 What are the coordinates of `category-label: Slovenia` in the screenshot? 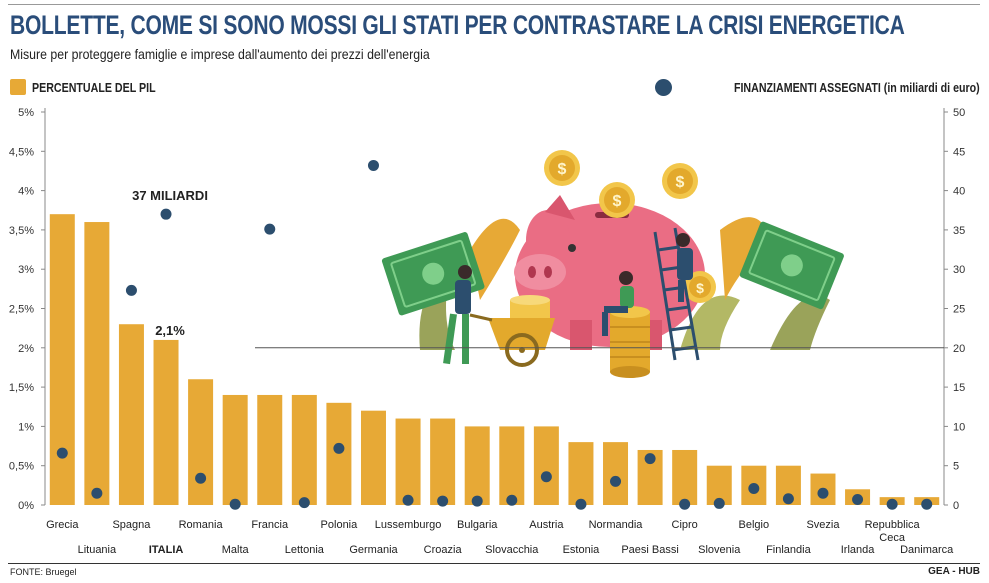 It's located at (719, 550).